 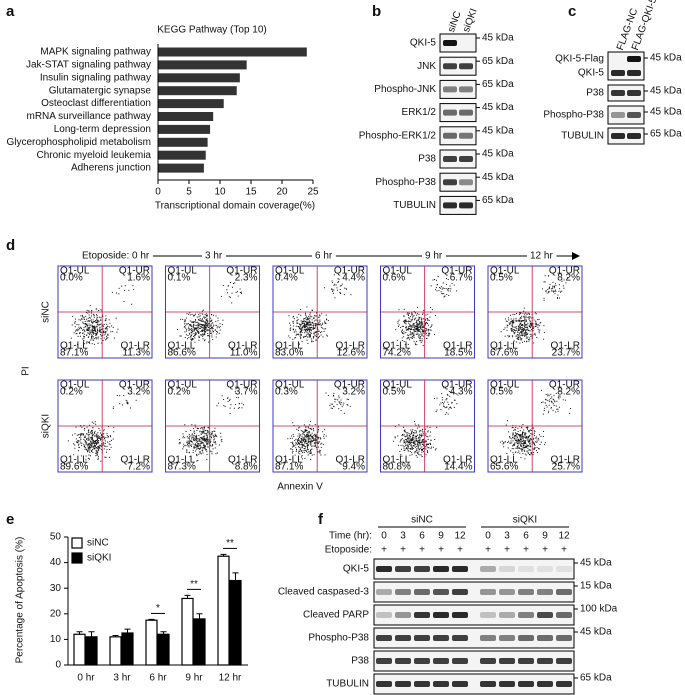 What do you see at coordinates (197, 90) in the screenshot?
I see `bar` at bounding box center [197, 90].